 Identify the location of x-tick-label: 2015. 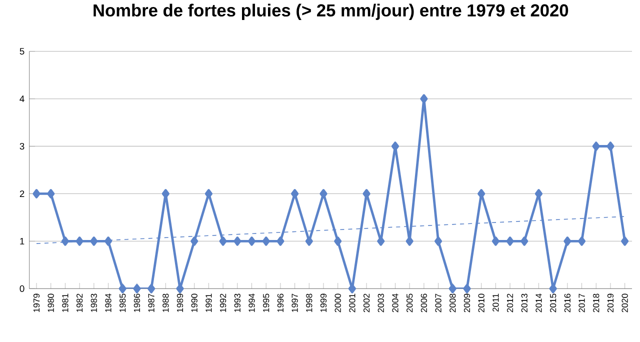
(553, 303).